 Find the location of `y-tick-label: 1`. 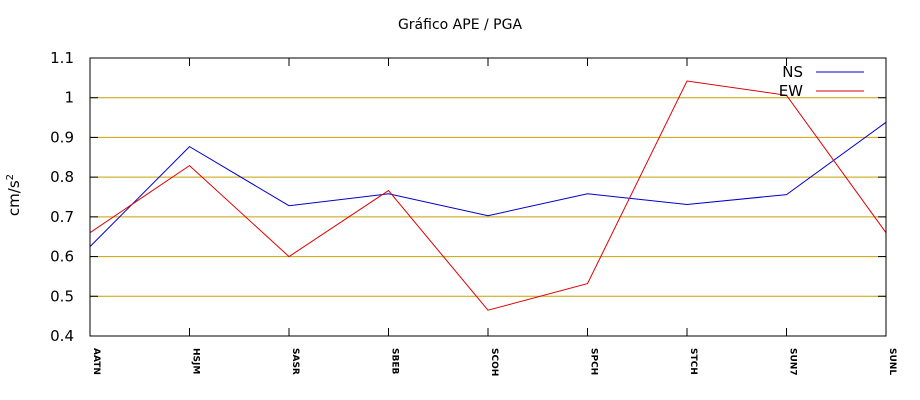

y-tick-label: 1 is located at coordinates (69, 98).